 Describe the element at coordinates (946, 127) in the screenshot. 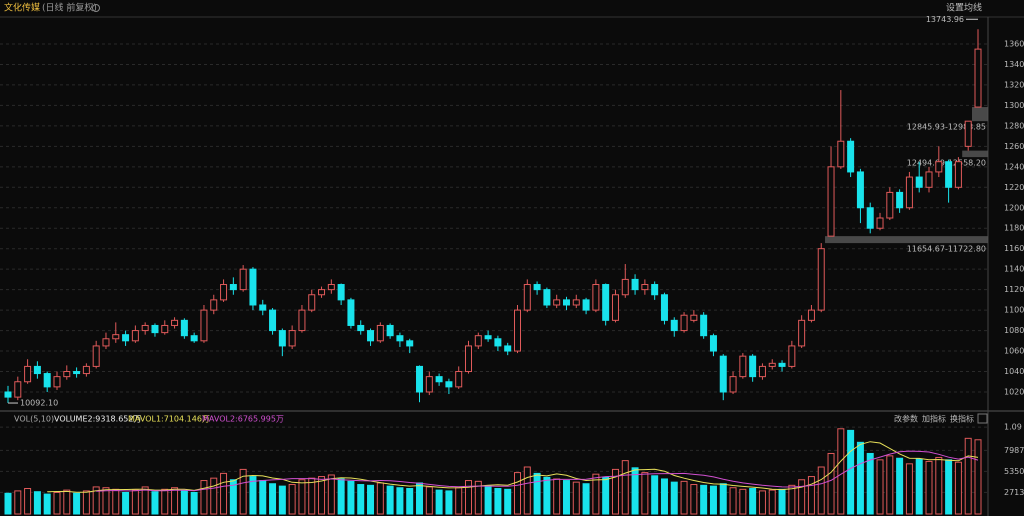

I see `gap-label: 12845.93-12983.85` at that location.